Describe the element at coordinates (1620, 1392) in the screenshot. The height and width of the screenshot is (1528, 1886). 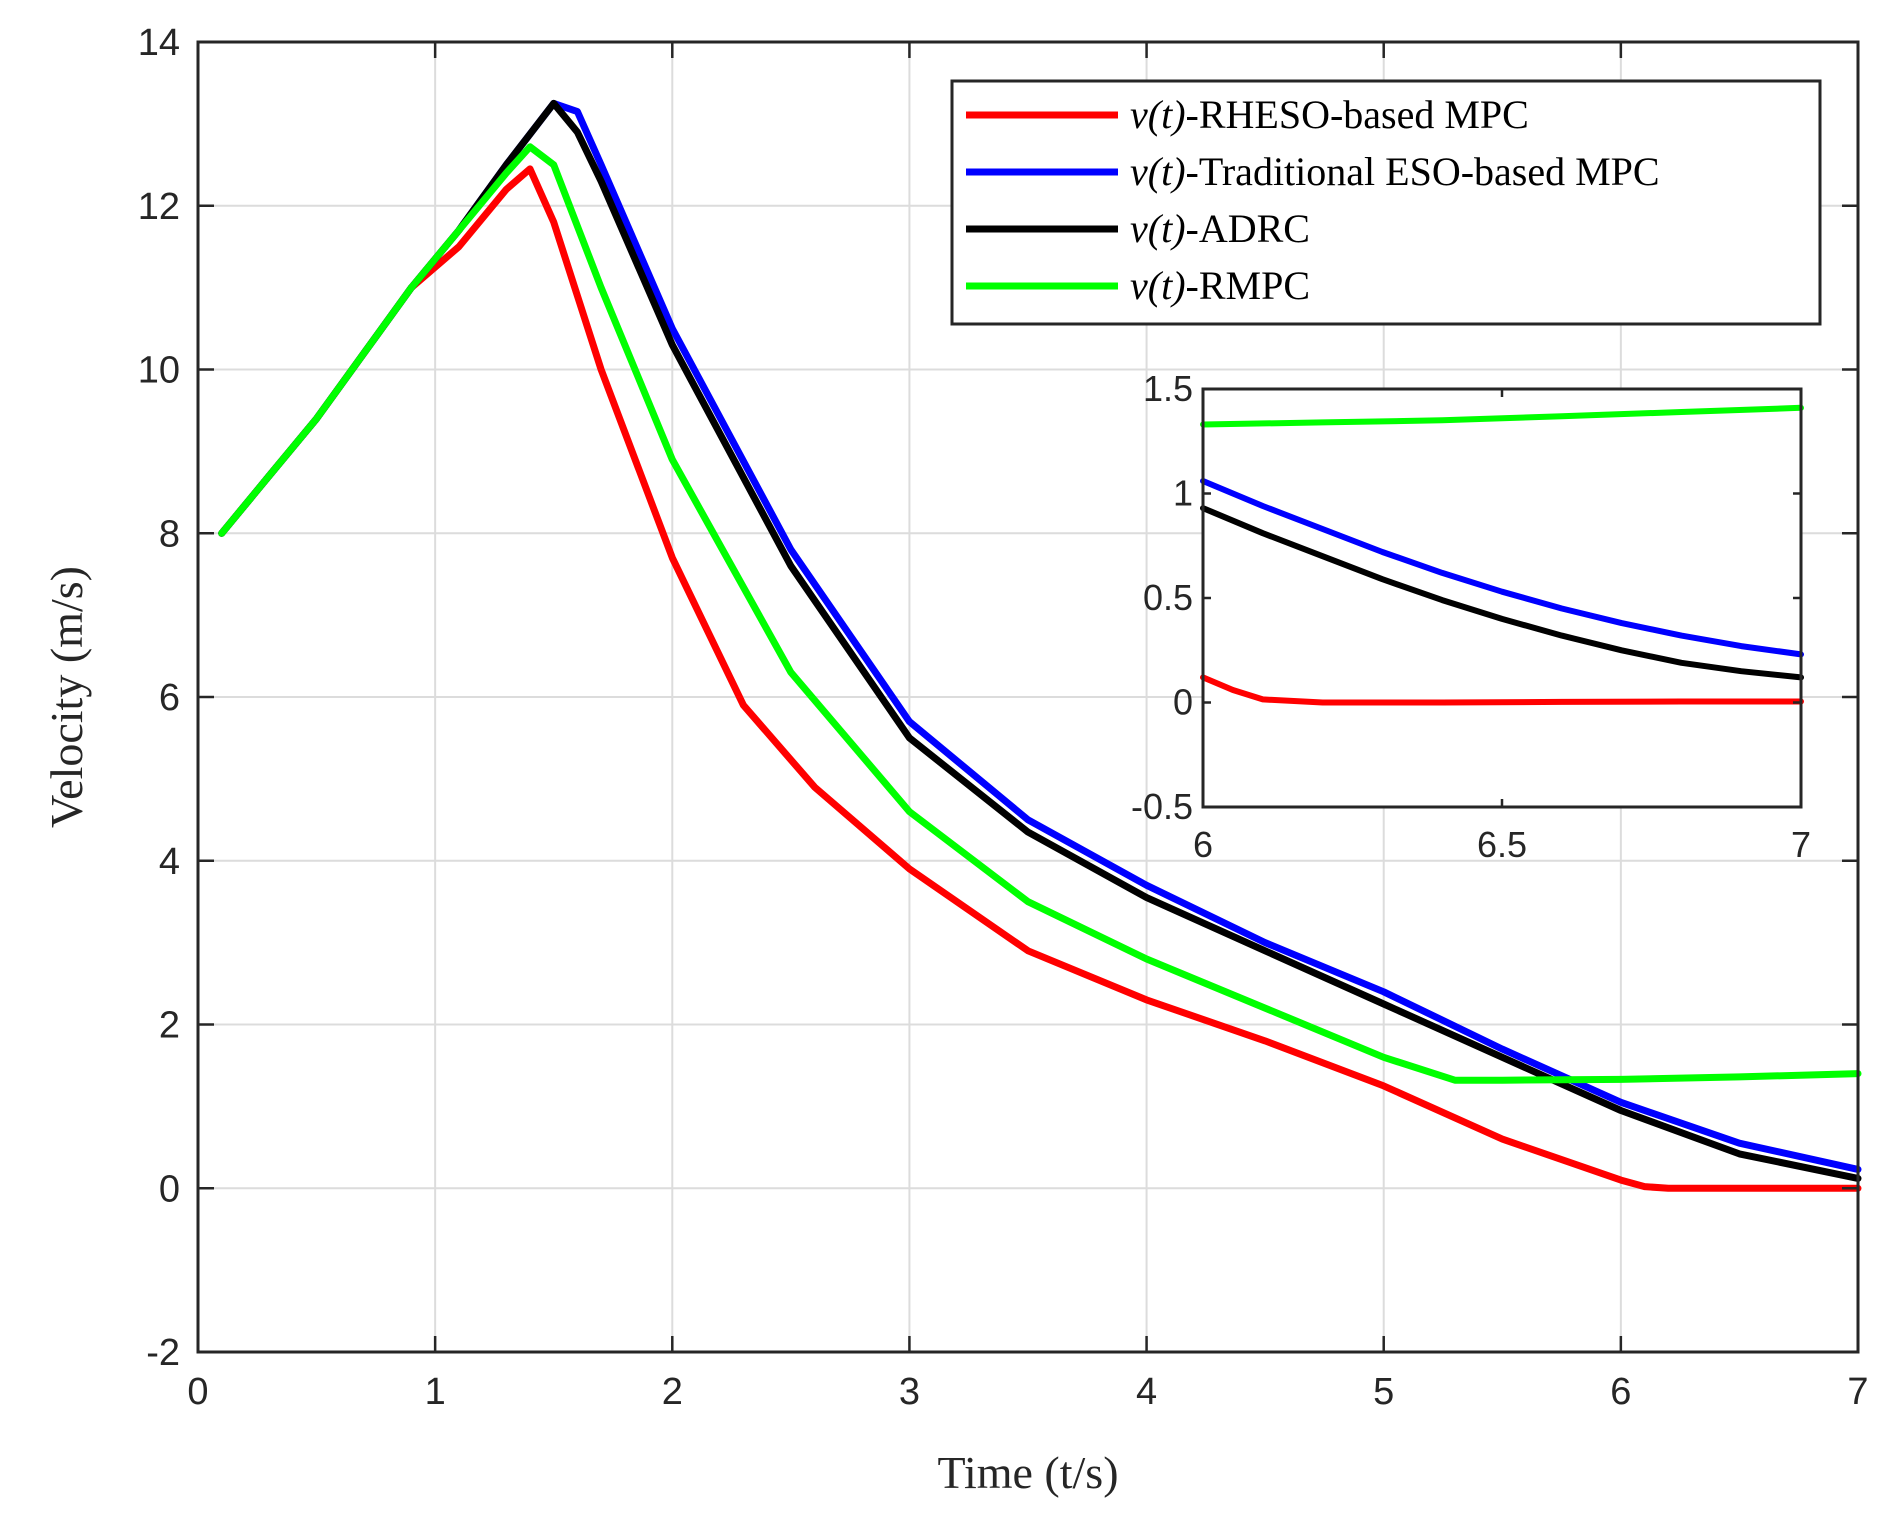
I see `main-x-tick-label: 6` at that location.